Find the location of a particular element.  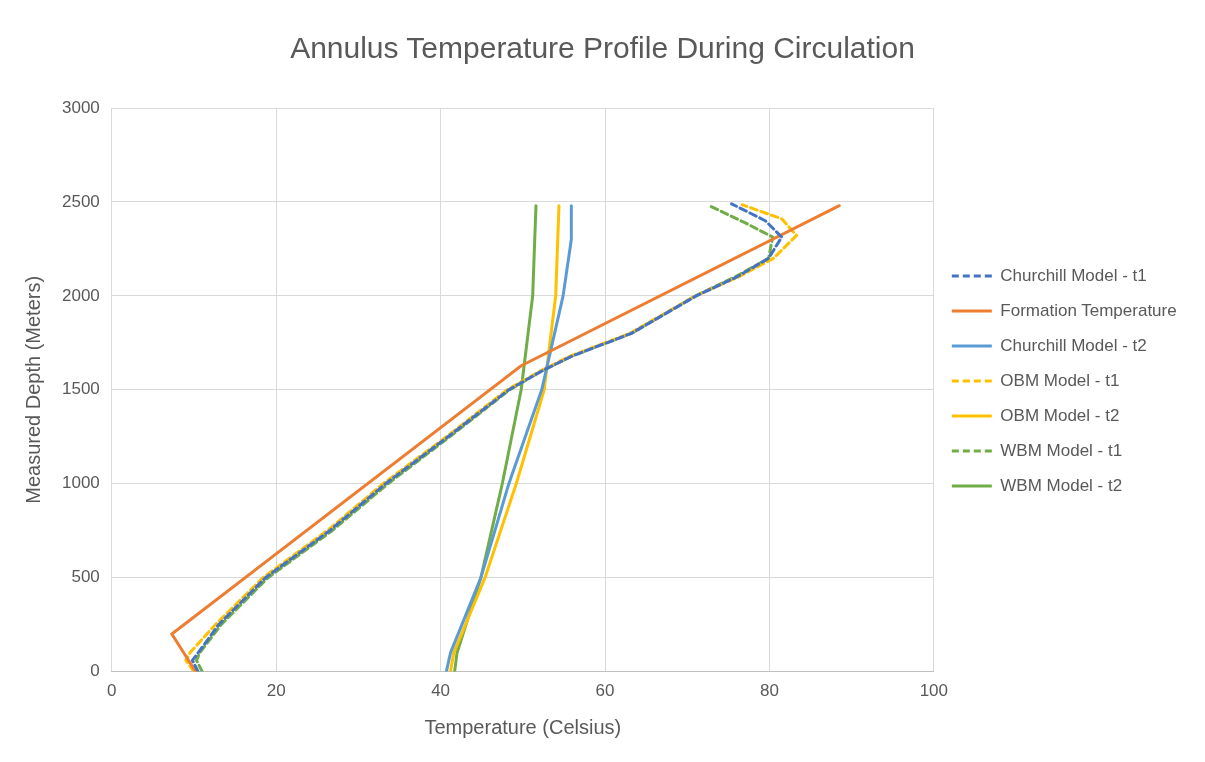

legend-label: Formation Temperature is located at coordinates (1088, 310).